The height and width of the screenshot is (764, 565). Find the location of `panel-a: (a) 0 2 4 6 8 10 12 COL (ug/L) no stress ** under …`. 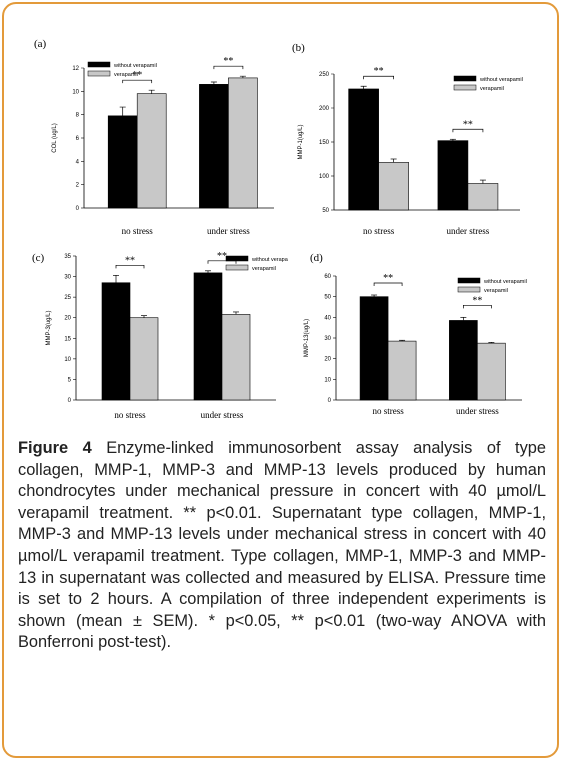

panel-a: (a) 0 2 4 6 8 10 12 COL (ug/L) no stress ** under … is located at coordinates (157, 136).